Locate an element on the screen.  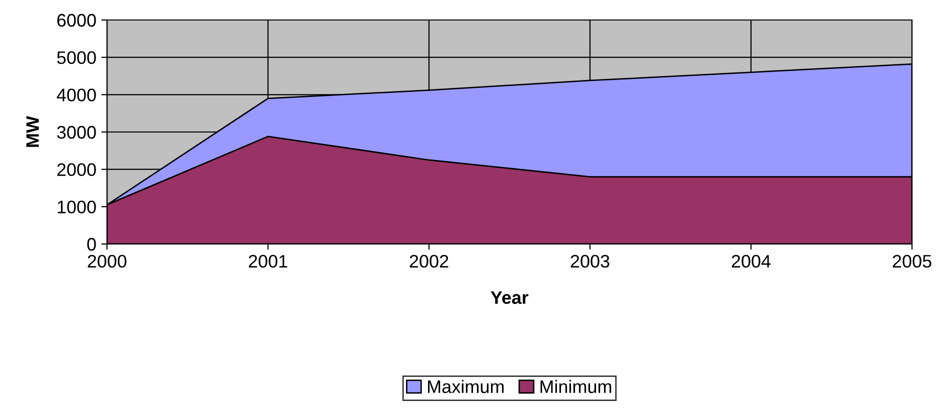
x-tick-label: 2001 is located at coordinates (268, 261).